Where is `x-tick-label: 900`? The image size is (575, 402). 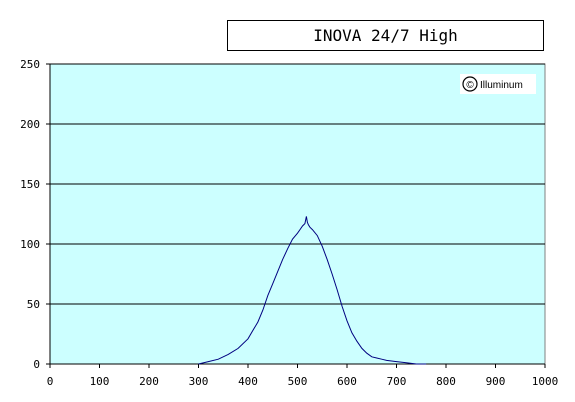
x-tick-label: 900 is located at coordinates (496, 381).